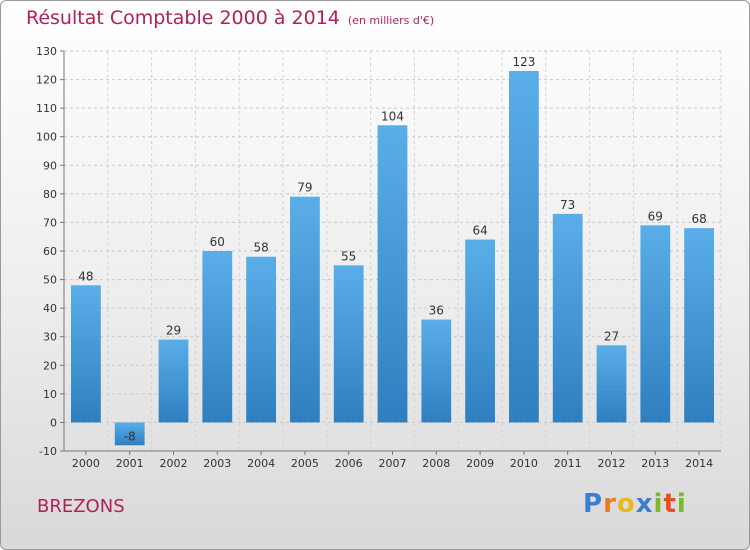  Describe the element at coordinates (85, 276) in the screenshot. I see `data-label: 48` at that location.